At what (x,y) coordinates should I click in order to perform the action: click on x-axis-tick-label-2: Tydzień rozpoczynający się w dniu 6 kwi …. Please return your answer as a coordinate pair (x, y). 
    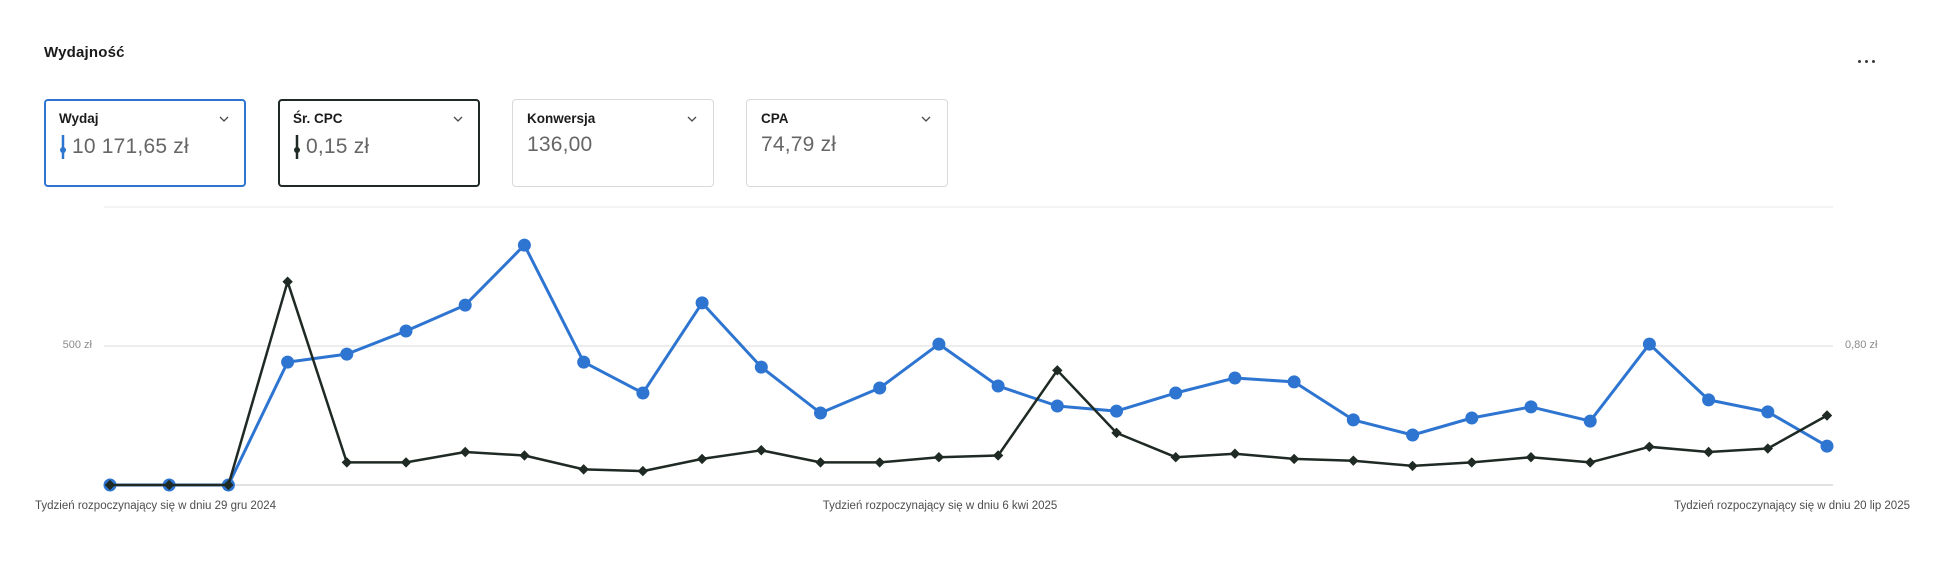
    Looking at the image, I should click on (940, 506).